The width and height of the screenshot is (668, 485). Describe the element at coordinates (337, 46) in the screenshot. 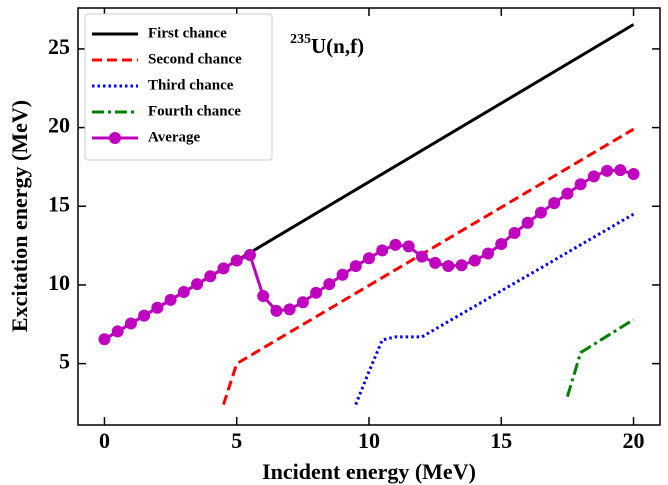

I see `annotation-text: U(n,f)` at that location.